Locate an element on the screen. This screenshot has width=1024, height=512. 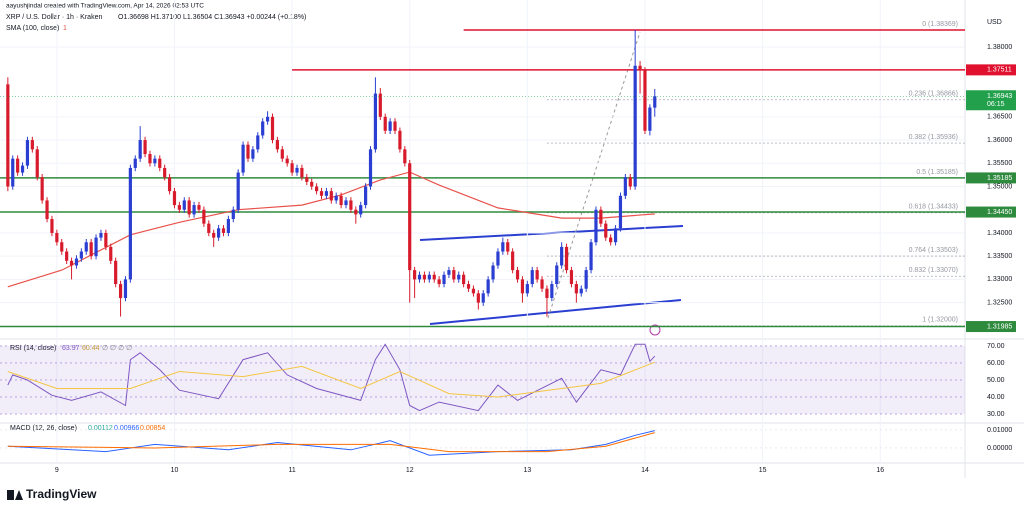
fib-label: 1 (1.32000) is located at coordinates (940, 320).